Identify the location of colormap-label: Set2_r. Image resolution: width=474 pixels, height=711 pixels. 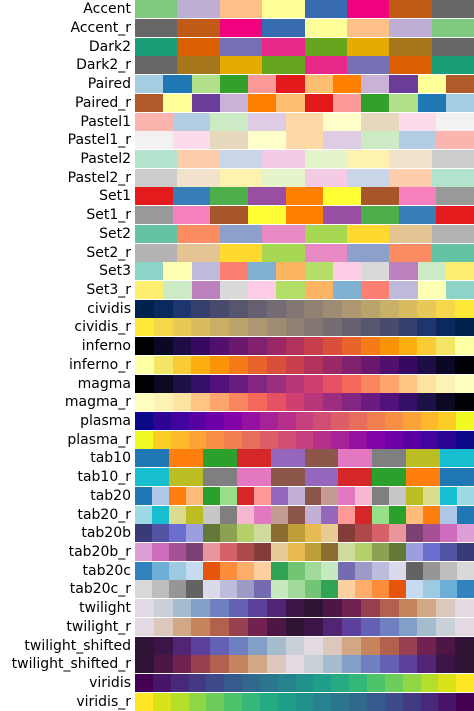
(108, 253).